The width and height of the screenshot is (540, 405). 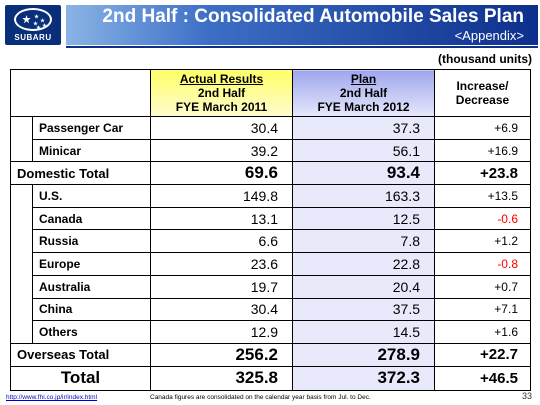 What do you see at coordinates (33, 37) in the screenshot?
I see `logo-text: SUBARU` at bounding box center [33, 37].